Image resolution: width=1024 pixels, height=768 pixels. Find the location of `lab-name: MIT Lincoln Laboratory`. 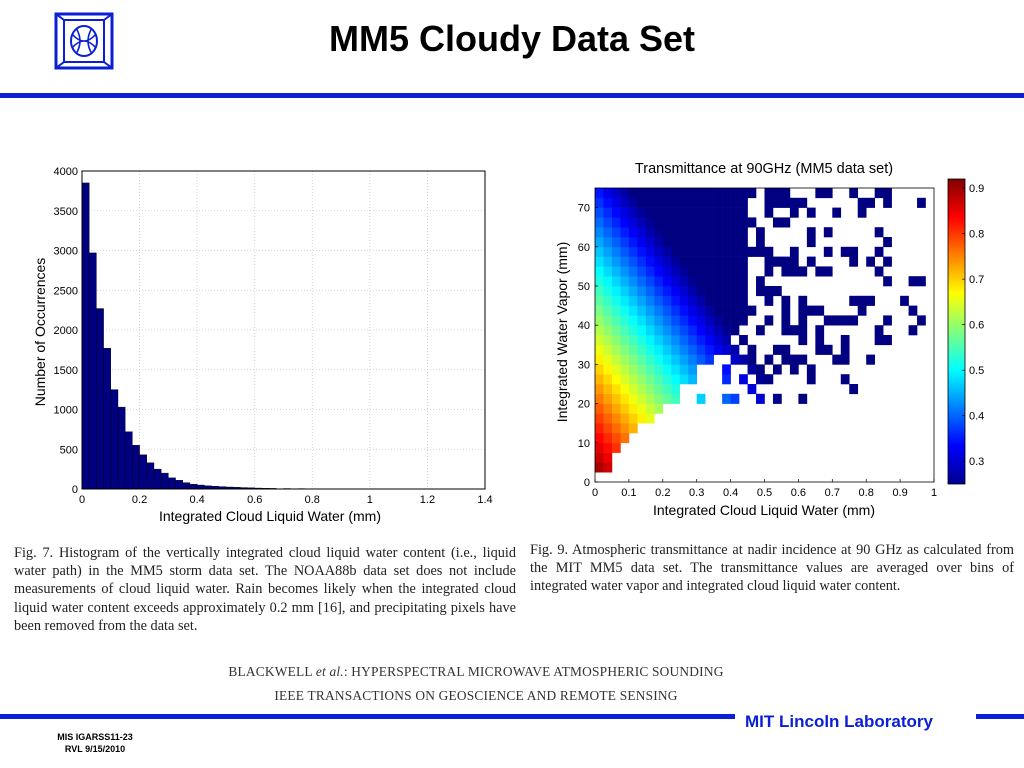

lab-name: MIT Lincoln Laboratory is located at coordinates (839, 721).